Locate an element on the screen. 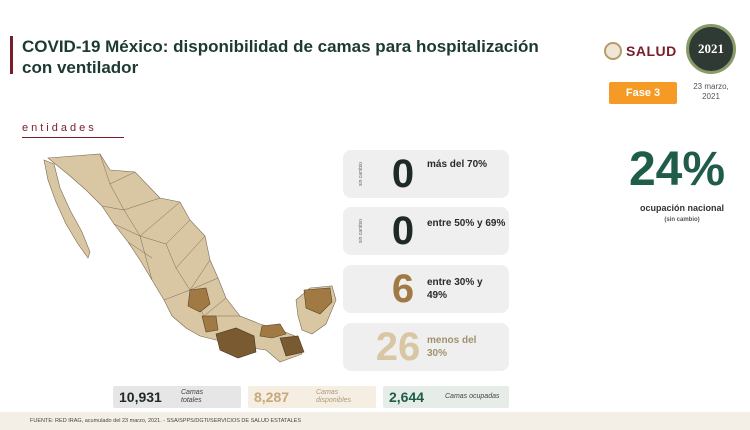  card-label: entre 50% y 69% is located at coordinates (466, 223).